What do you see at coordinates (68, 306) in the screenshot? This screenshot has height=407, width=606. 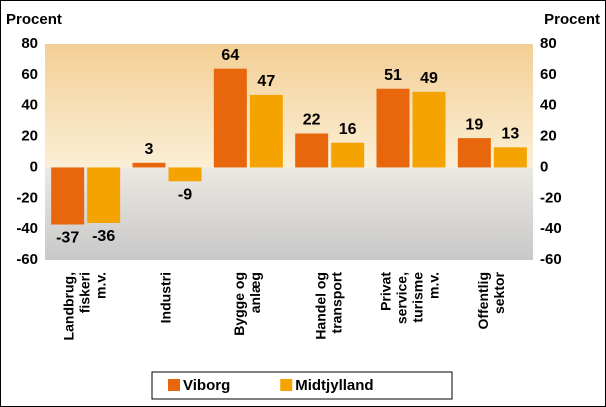 I see `x-tick-label: Landbrug,` at bounding box center [68, 306].